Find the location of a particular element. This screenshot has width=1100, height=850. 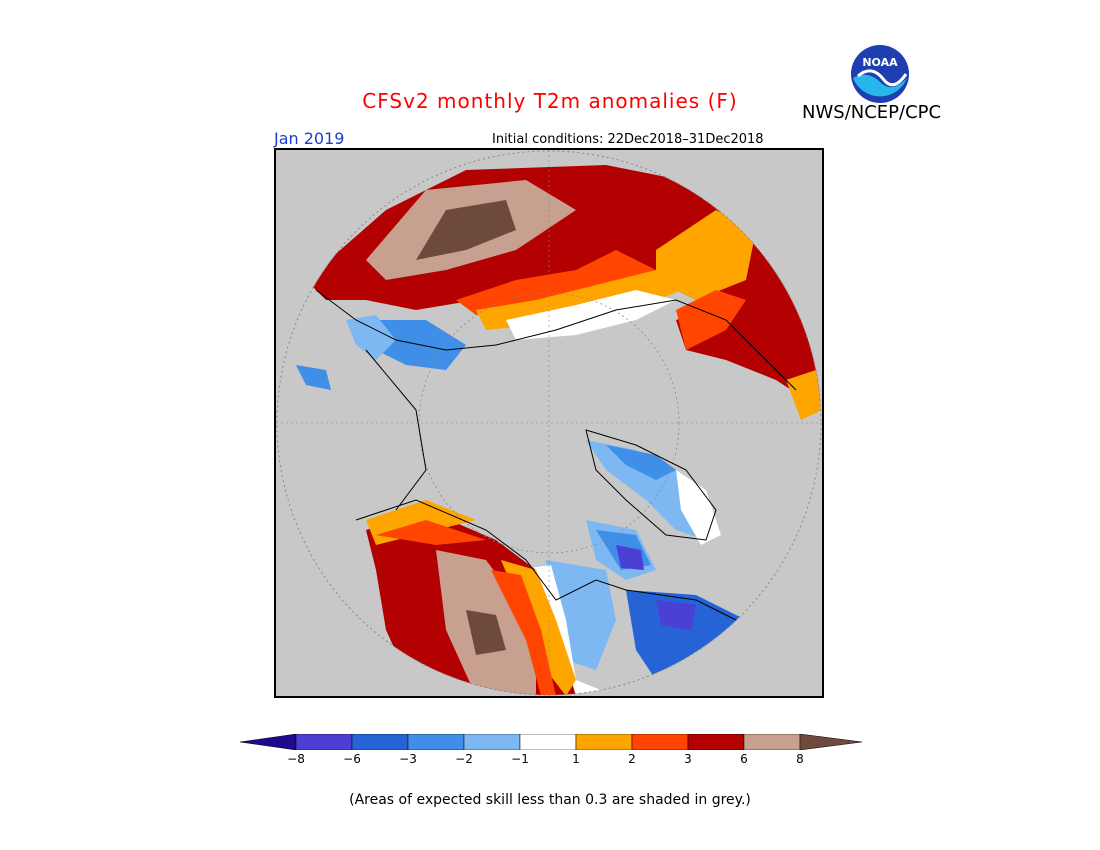

anomaly-warm-east-orange is located at coordinates (711, 320).